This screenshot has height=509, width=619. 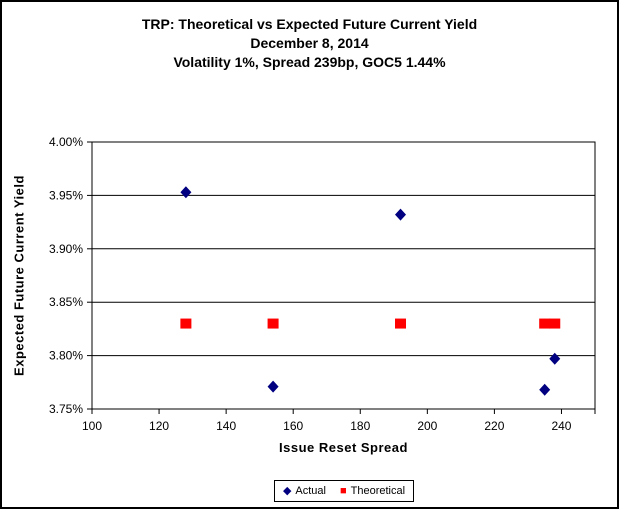 What do you see at coordinates (66, 356) in the screenshot?
I see `y-tick-label: 3.80%` at bounding box center [66, 356].